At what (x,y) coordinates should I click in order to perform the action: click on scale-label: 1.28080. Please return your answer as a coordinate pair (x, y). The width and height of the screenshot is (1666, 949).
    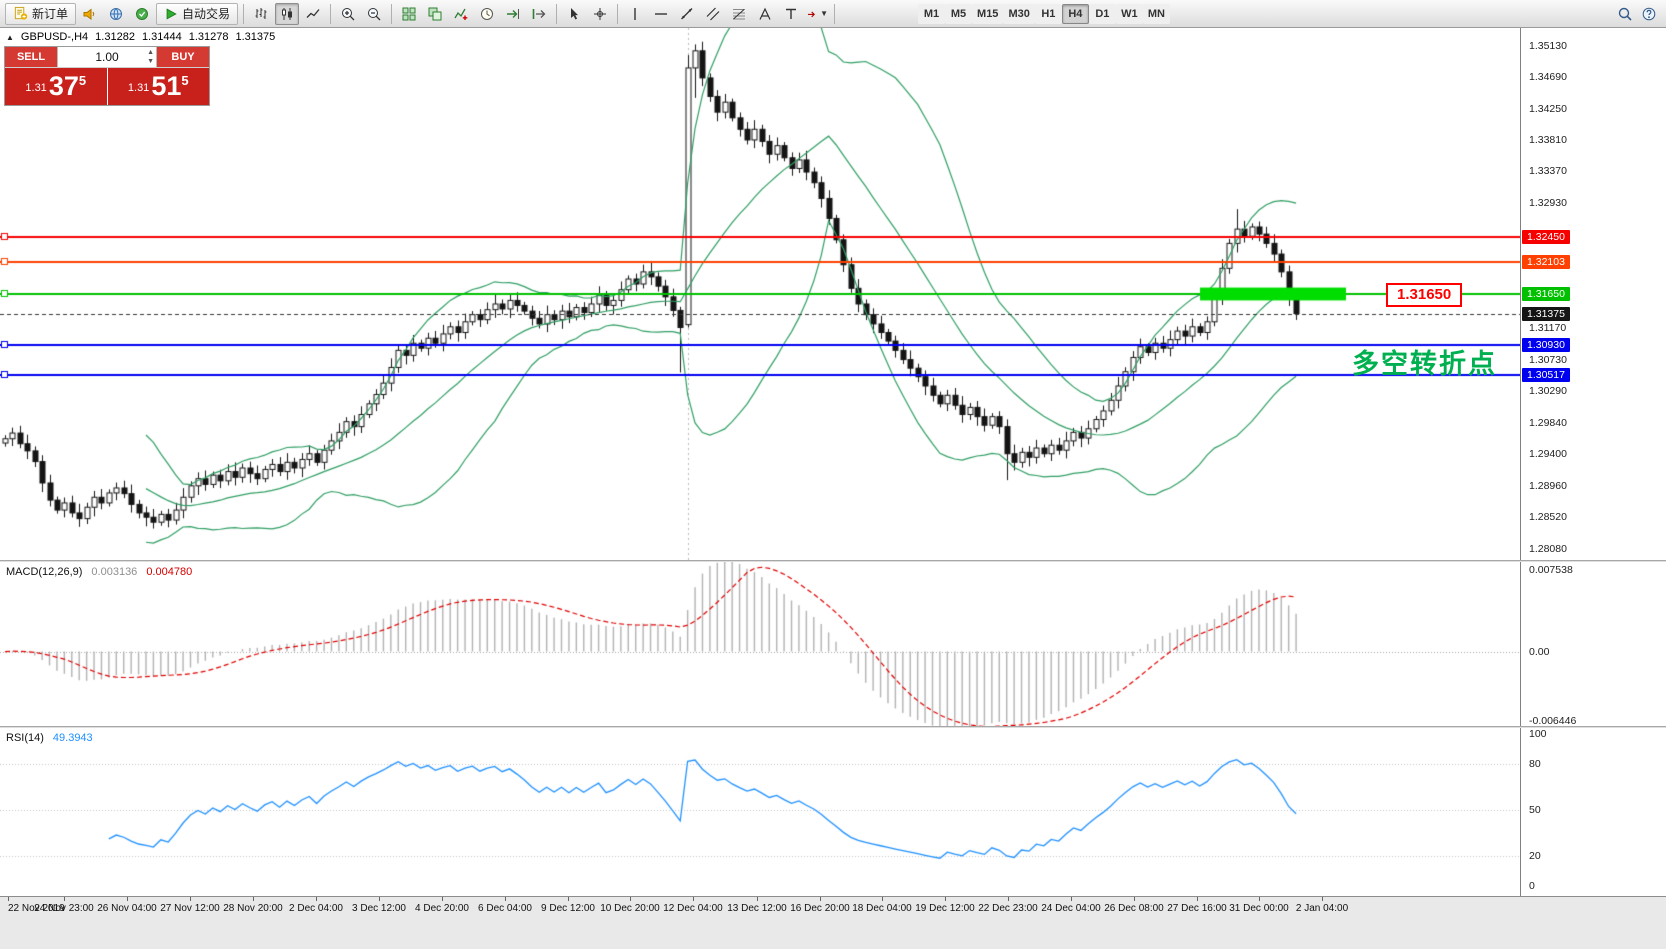
    Looking at the image, I should click on (1548, 548).